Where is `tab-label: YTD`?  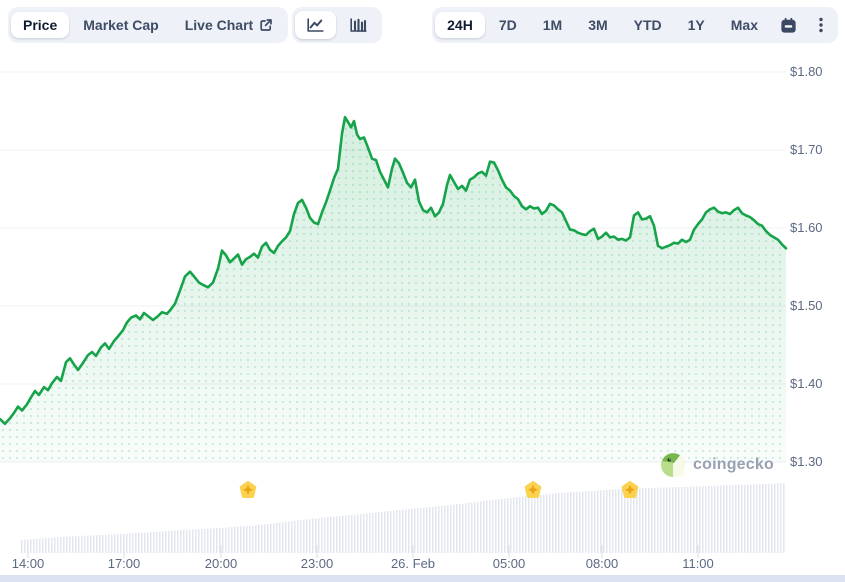 tab-label: YTD is located at coordinates (647, 25).